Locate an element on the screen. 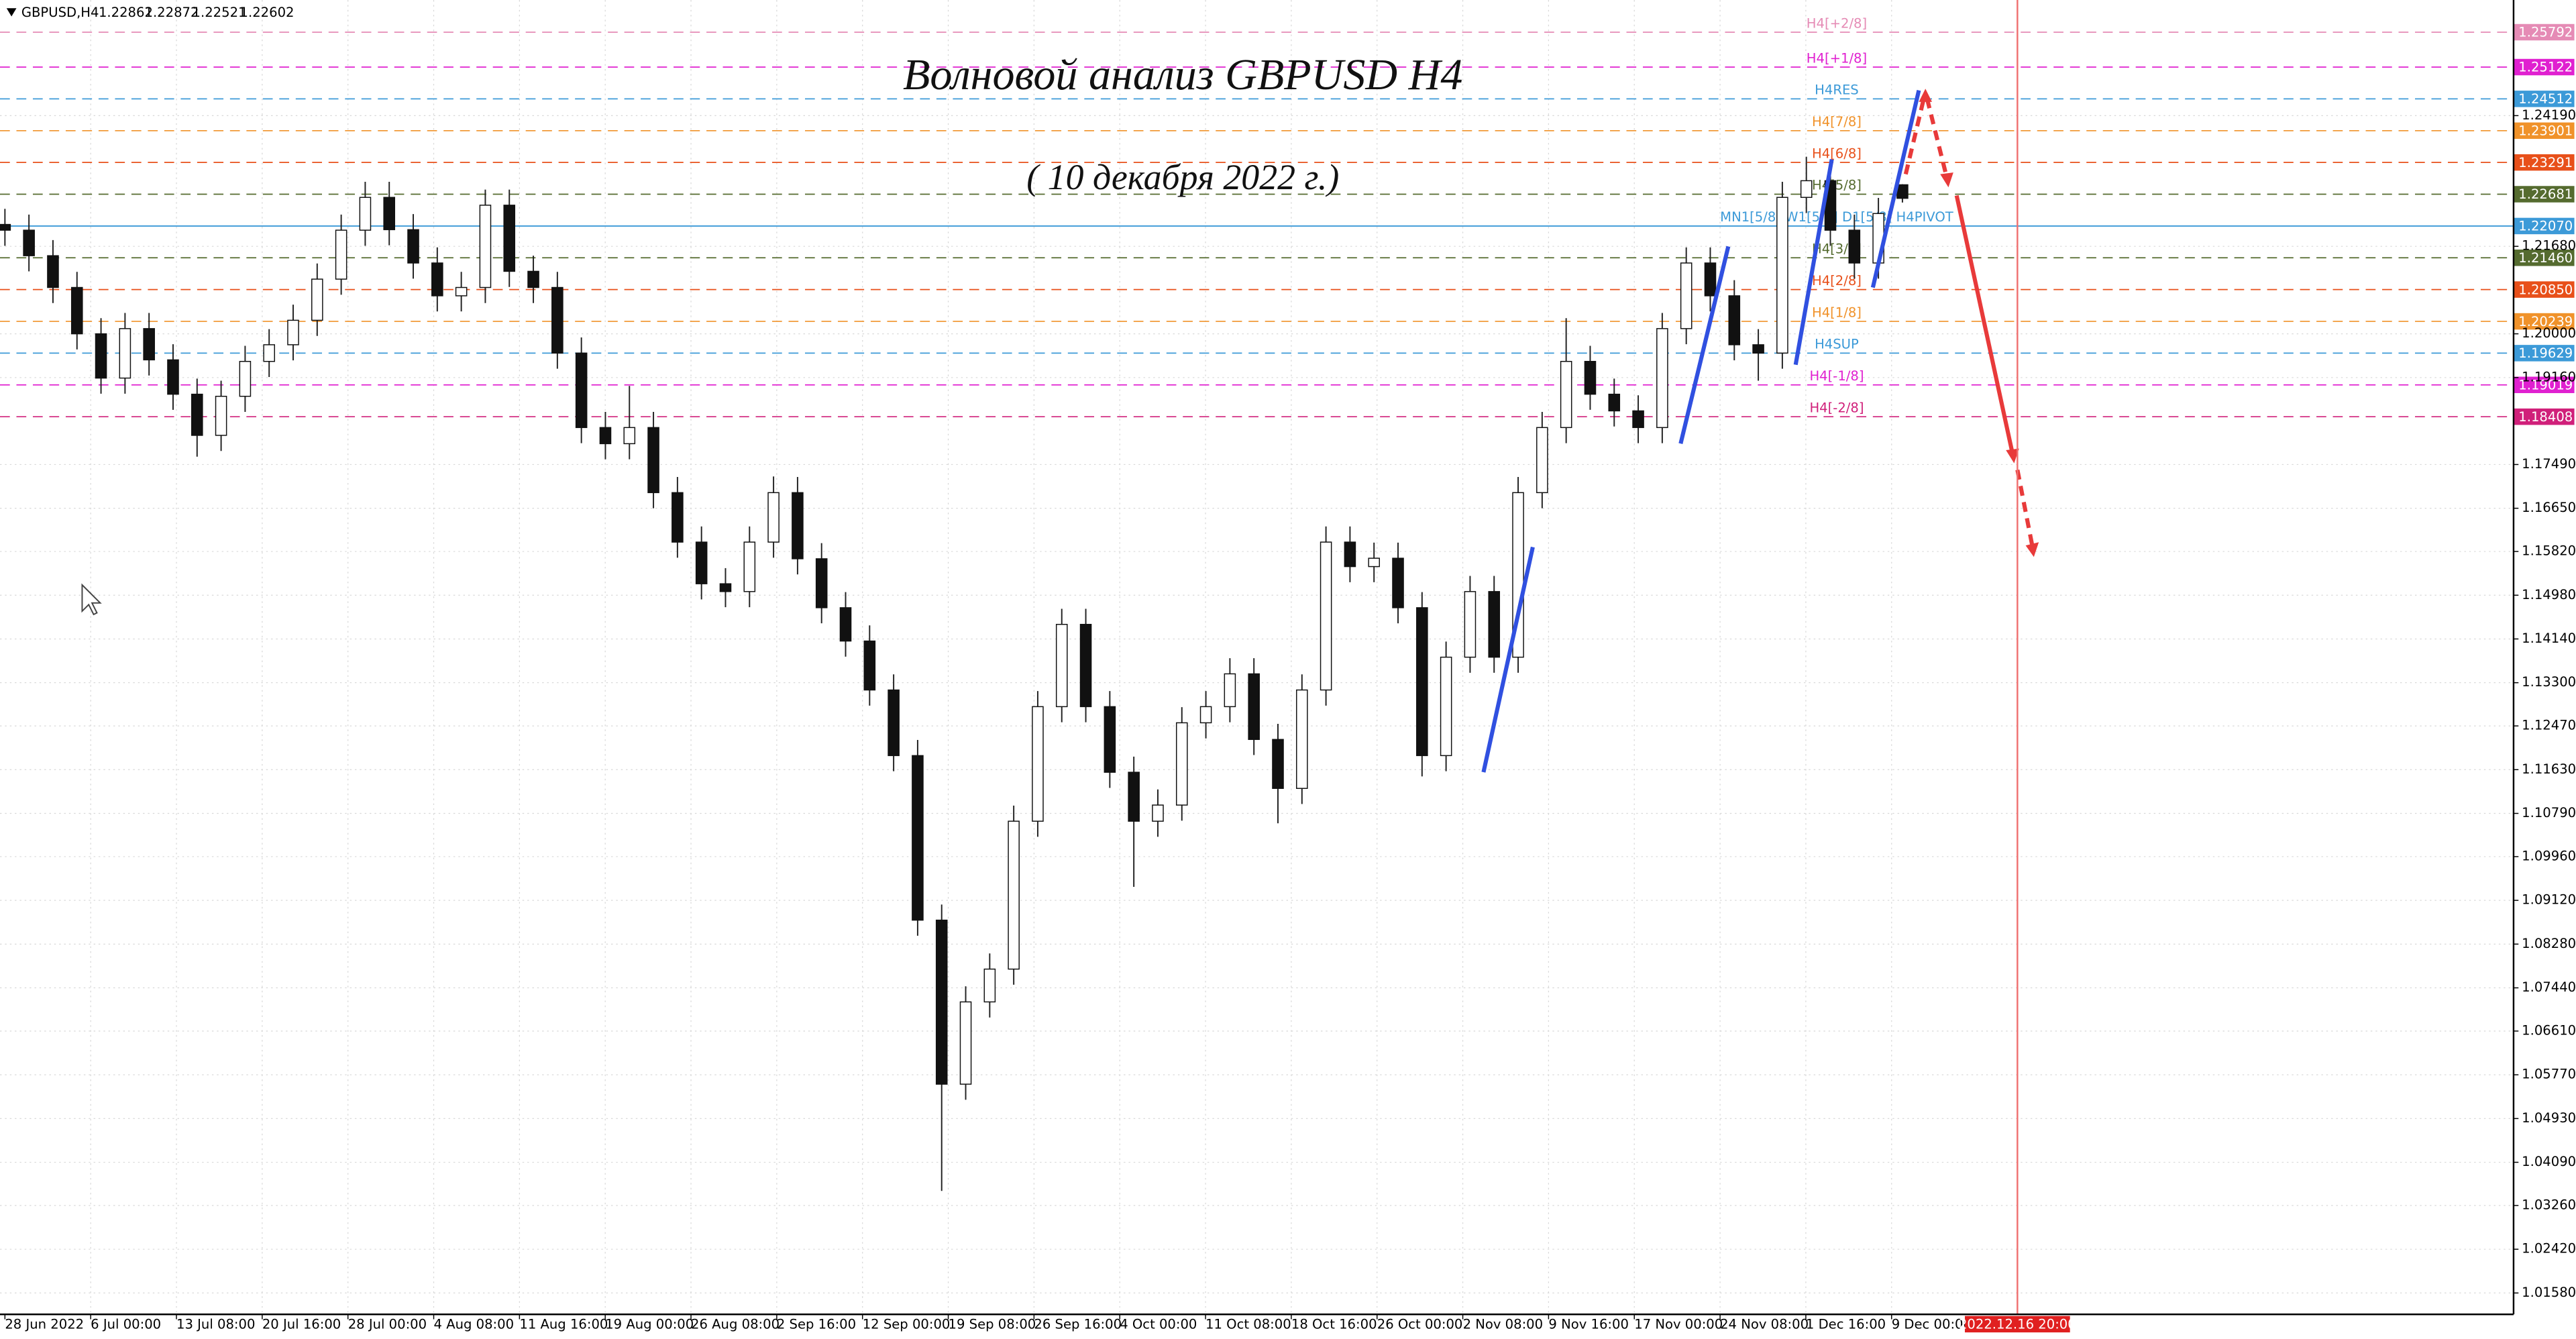  y-tick-label: 1.10790 is located at coordinates (2549, 812).